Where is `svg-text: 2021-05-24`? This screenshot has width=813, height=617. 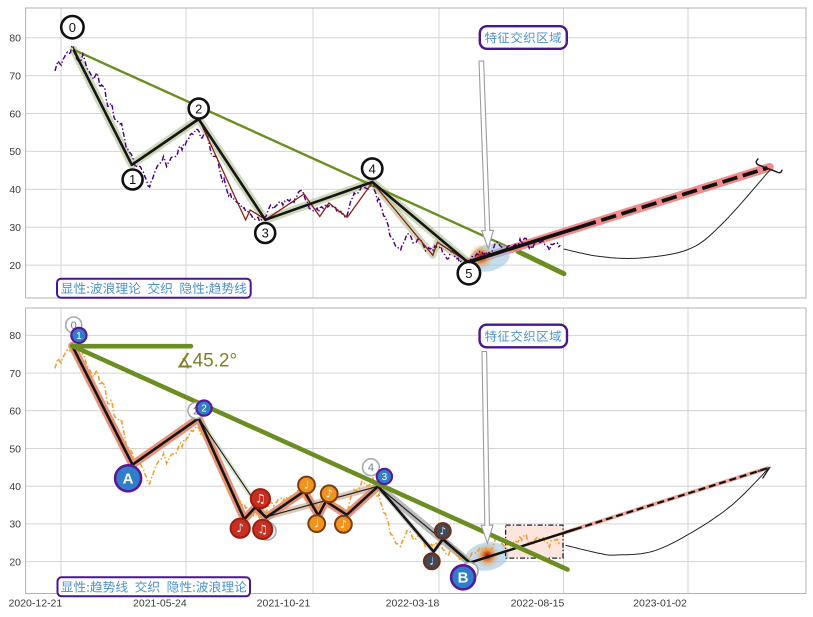 svg-text: 2021-05-24 is located at coordinates (160, 604).